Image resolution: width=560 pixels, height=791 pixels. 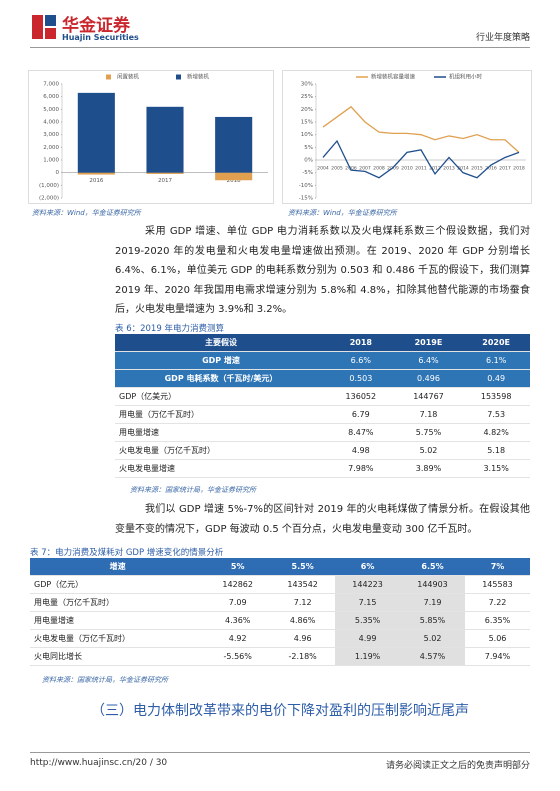 I want to click on table-row: 增速 5% 5.5% 6% 6.5% 7%, so click(x=280, y=567).